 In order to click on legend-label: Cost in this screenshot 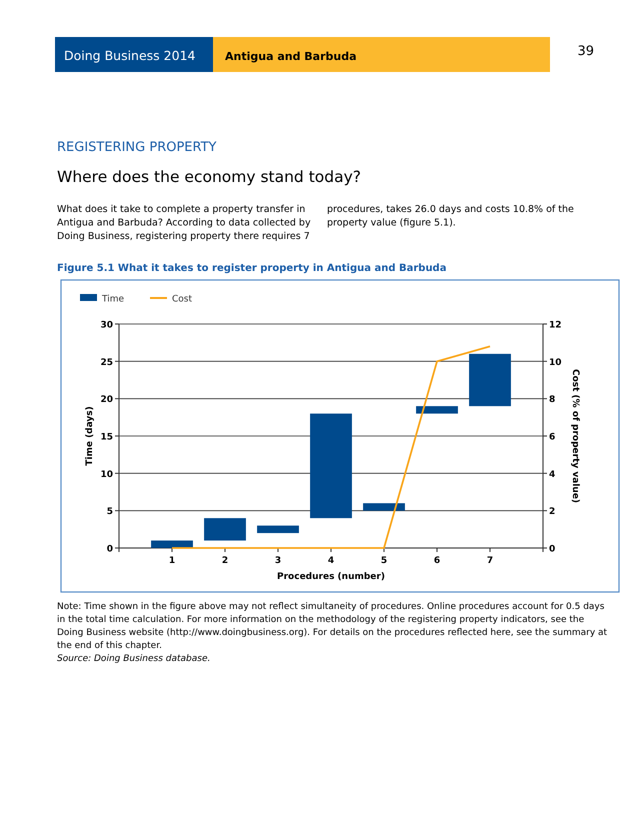, I will do `click(182, 299)`.